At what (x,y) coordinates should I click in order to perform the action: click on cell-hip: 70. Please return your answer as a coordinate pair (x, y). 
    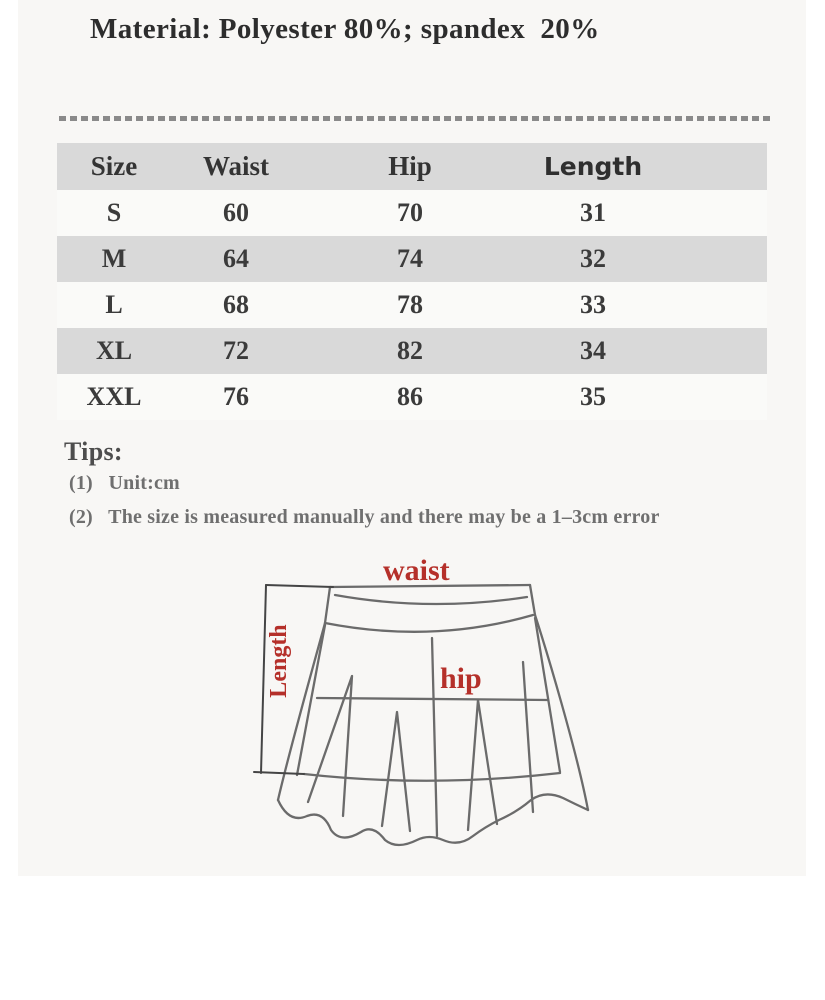
    Looking at the image, I should click on (410, 213).